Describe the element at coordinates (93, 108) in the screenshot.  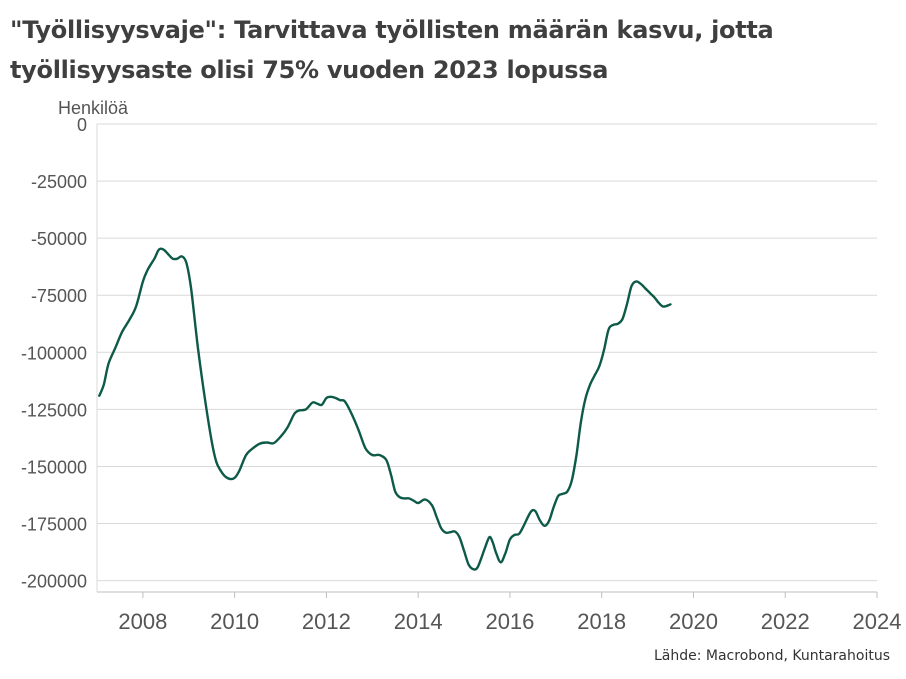
I see `y-axis-label: Henkilöä` at that location.